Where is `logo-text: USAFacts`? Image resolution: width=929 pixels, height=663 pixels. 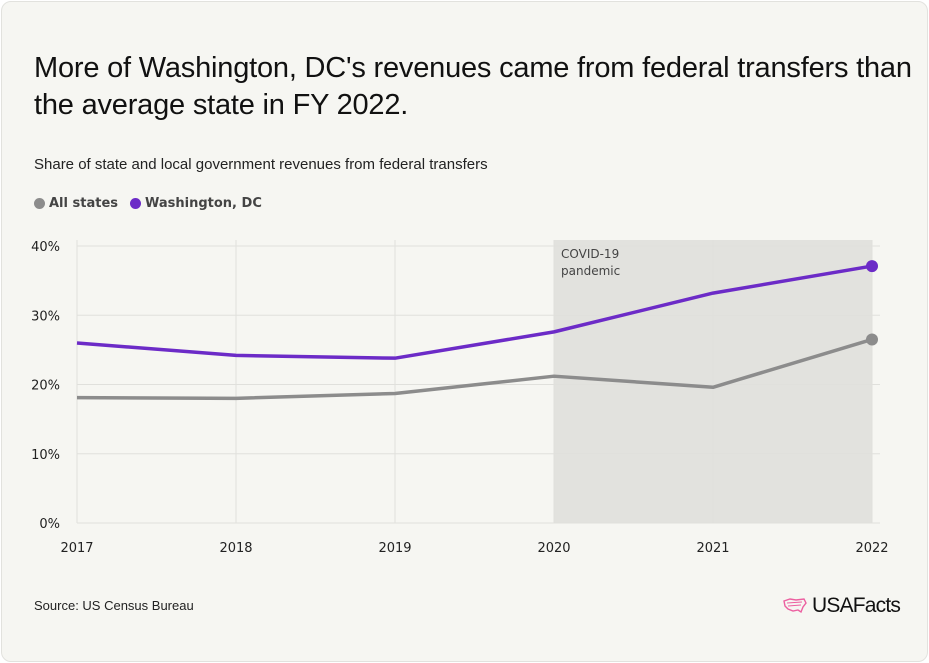
logo-text: USAFacts is located at coordinates (856, 605).